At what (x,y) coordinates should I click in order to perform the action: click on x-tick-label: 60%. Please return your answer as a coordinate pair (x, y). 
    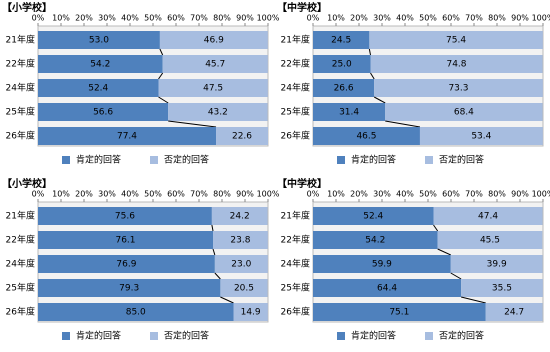
    Looking at the image, I should click on (176, 18).